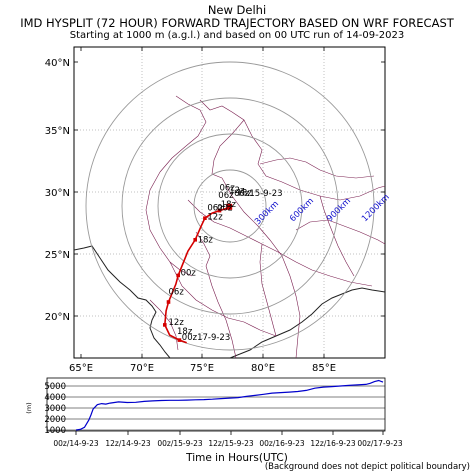 The height and width of the screenshot is (474, 474). What do you see at coordinates (55, 387) in the screenshot?
I see `height-y-tick-5000: 5000` at bounding box center [55, 387].